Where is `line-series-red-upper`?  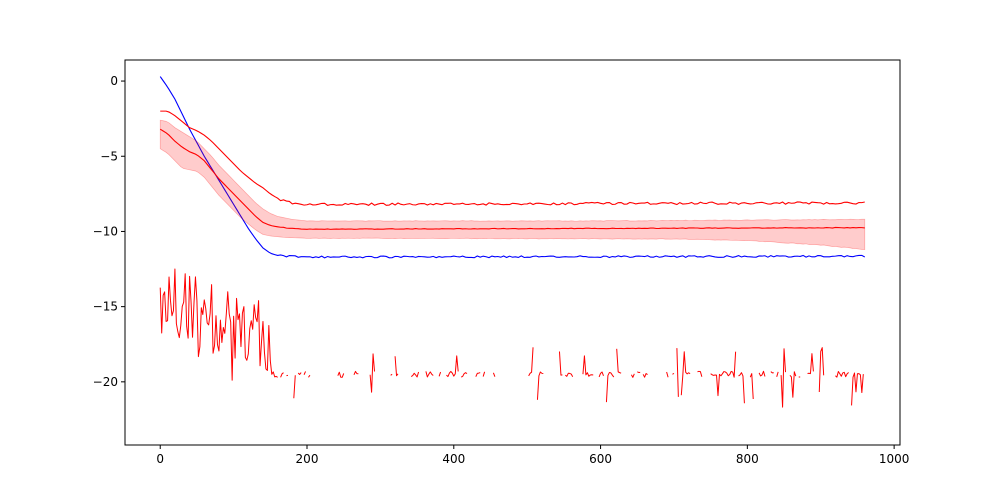 line-series-red-upper is located at coordinates (512, 158).